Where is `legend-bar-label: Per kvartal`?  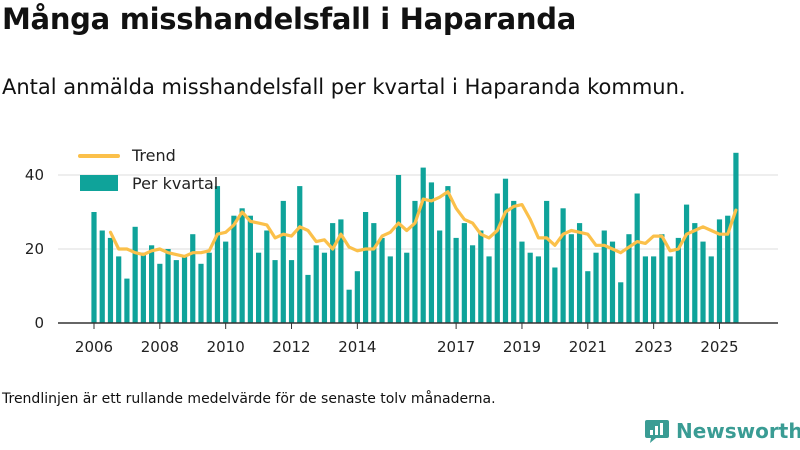
legend-bar-label: Per kvartal is located at coordinates (175, 183).